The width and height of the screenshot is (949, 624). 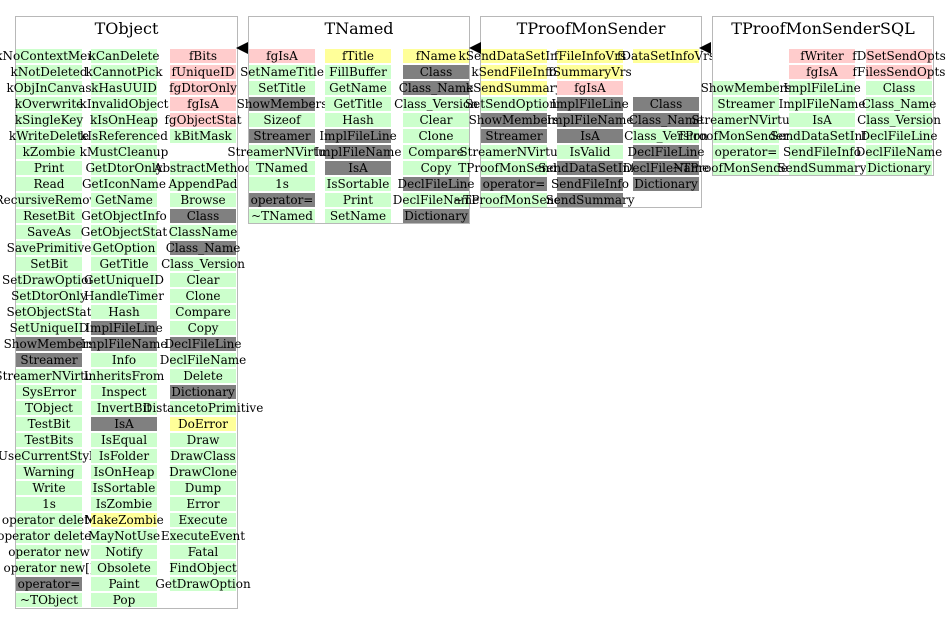 I want to click on member-item: GetObjectStat, so click(x=124, y=232).